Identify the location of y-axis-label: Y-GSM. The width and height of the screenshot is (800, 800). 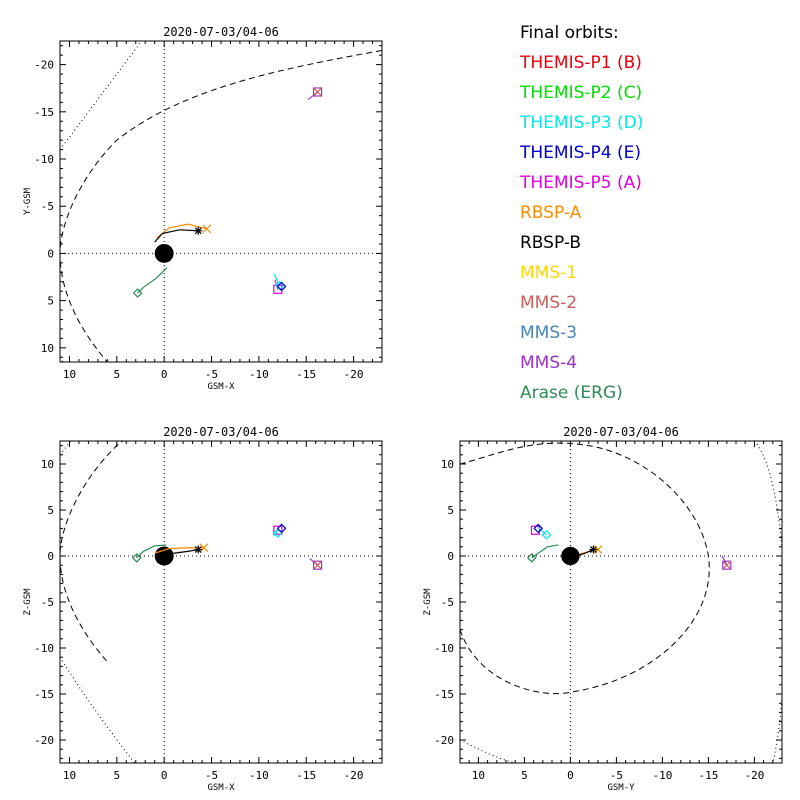
(28, 201).